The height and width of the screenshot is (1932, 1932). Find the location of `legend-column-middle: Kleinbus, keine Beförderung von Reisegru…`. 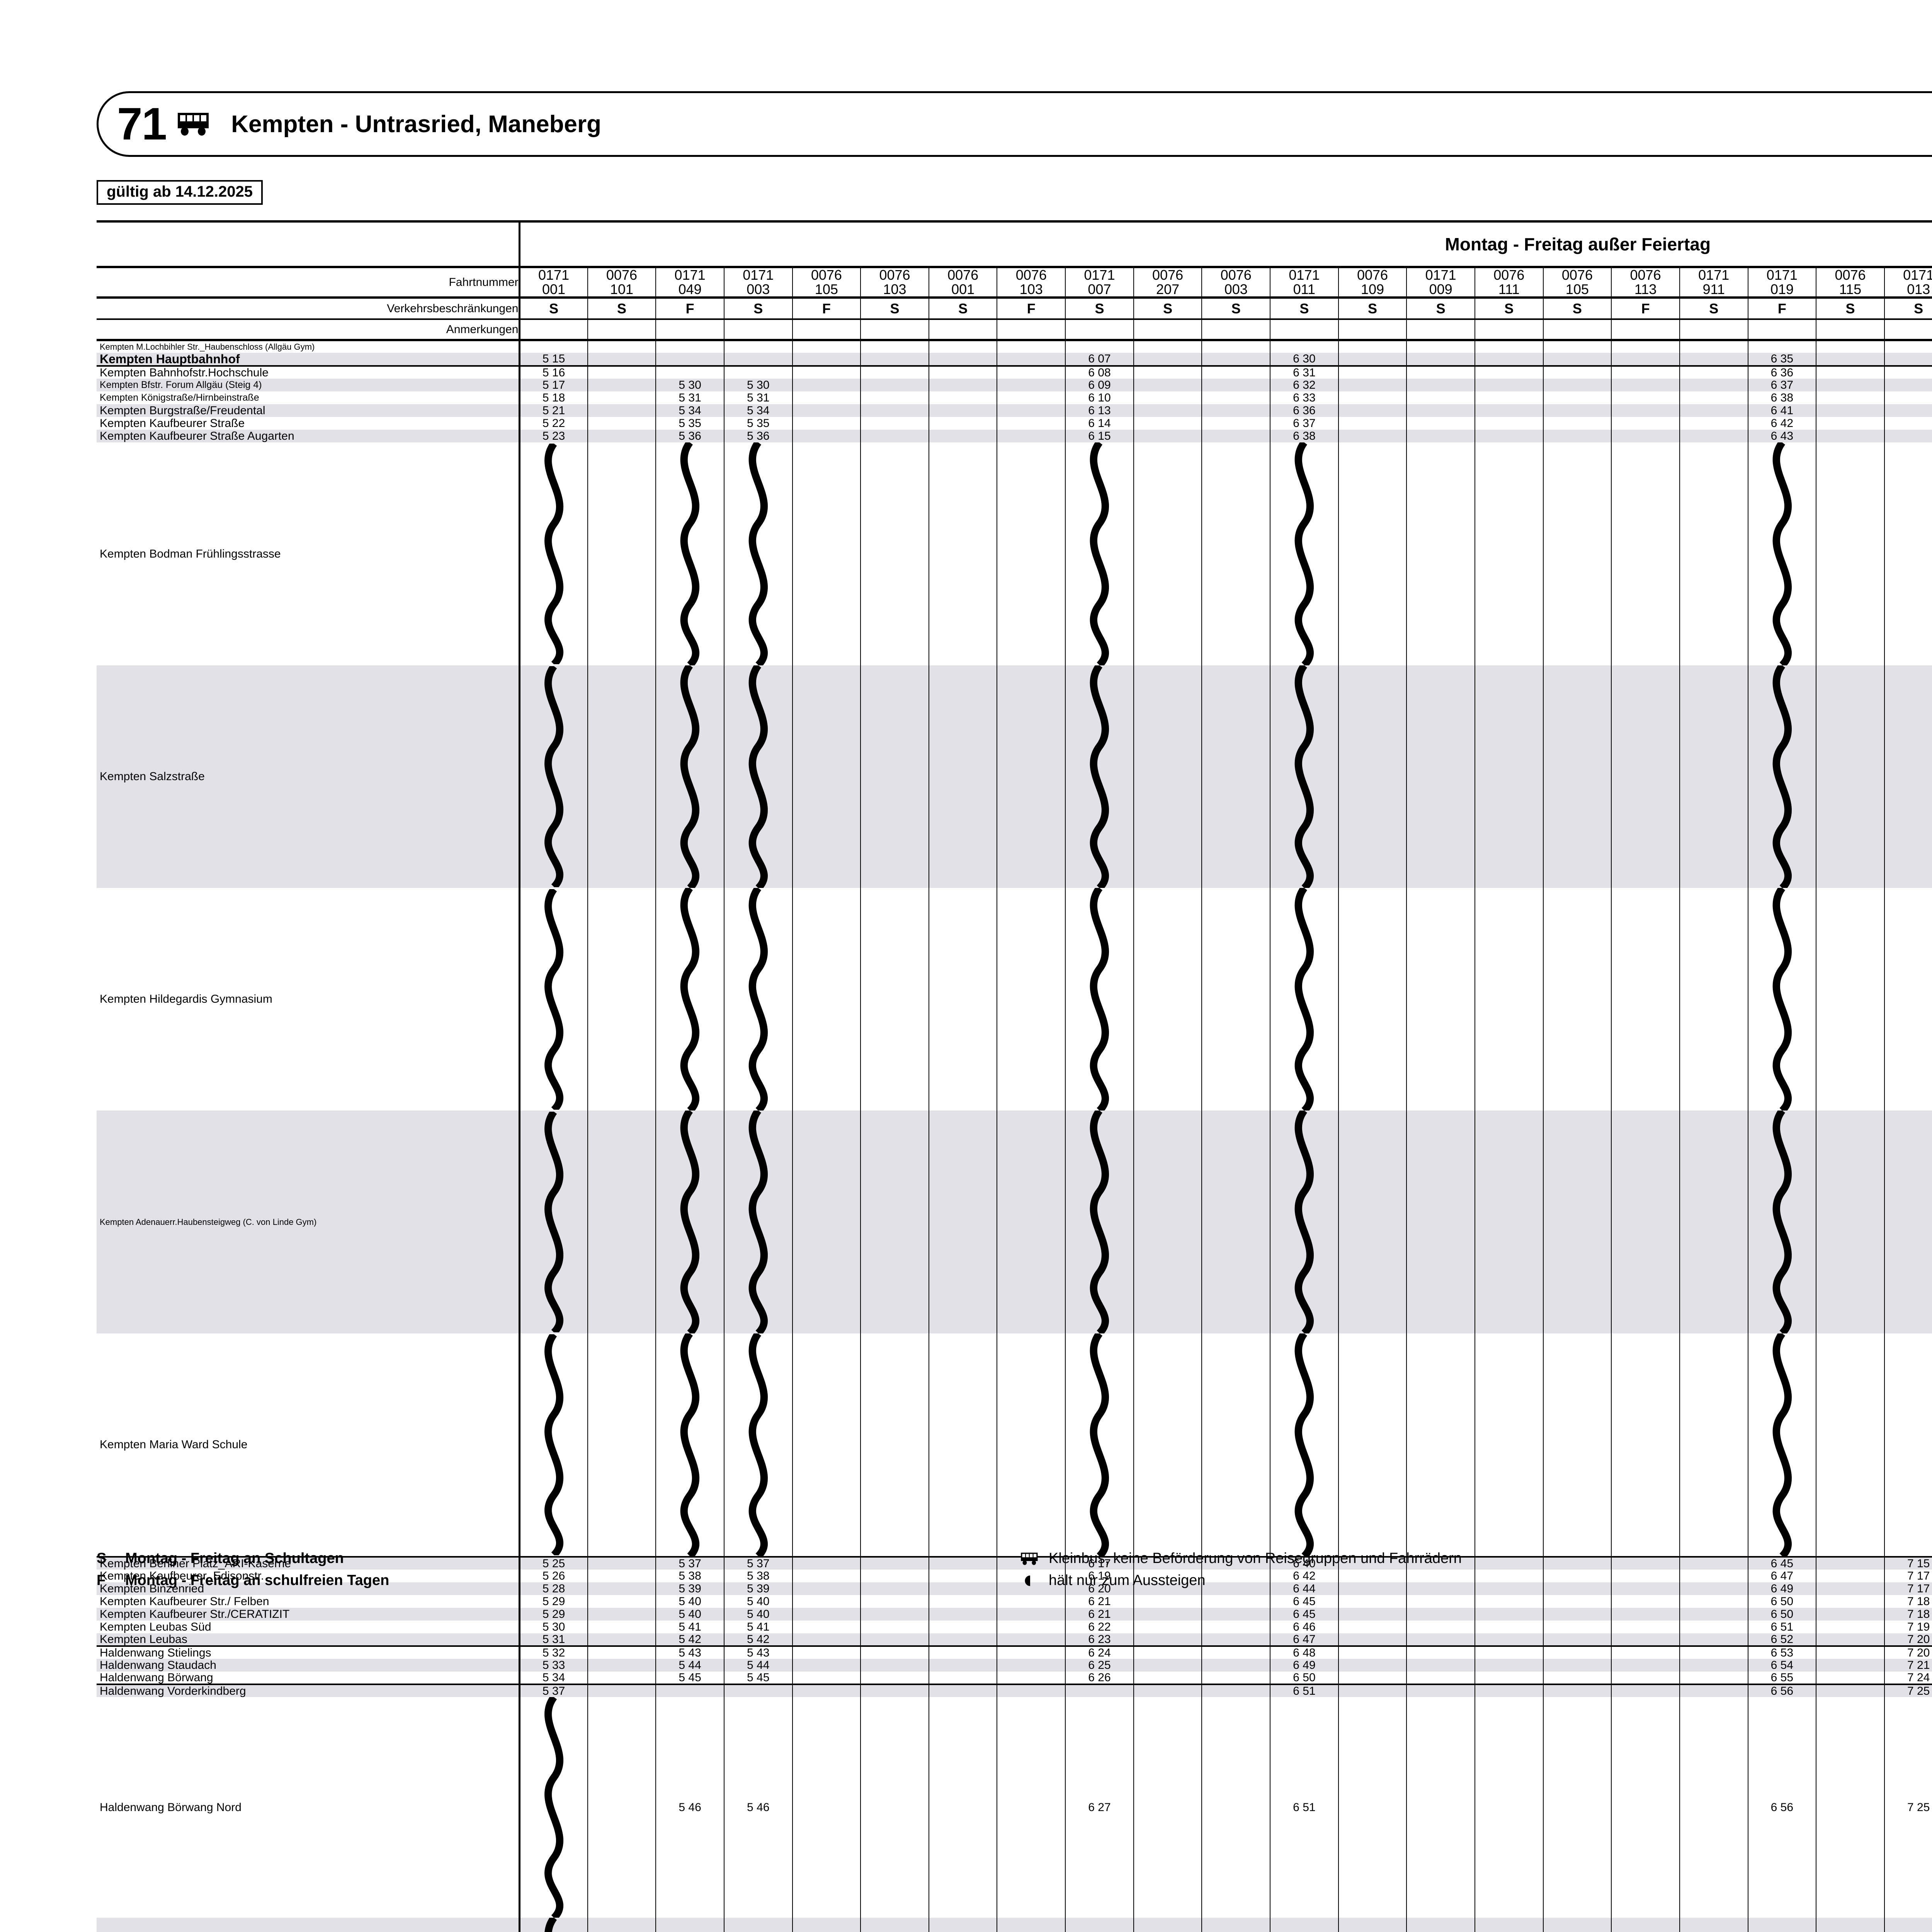

legend-column-middle: Kleinbus, keine Beförderung von Reisegru… is located at coordinates (1476, 1572).